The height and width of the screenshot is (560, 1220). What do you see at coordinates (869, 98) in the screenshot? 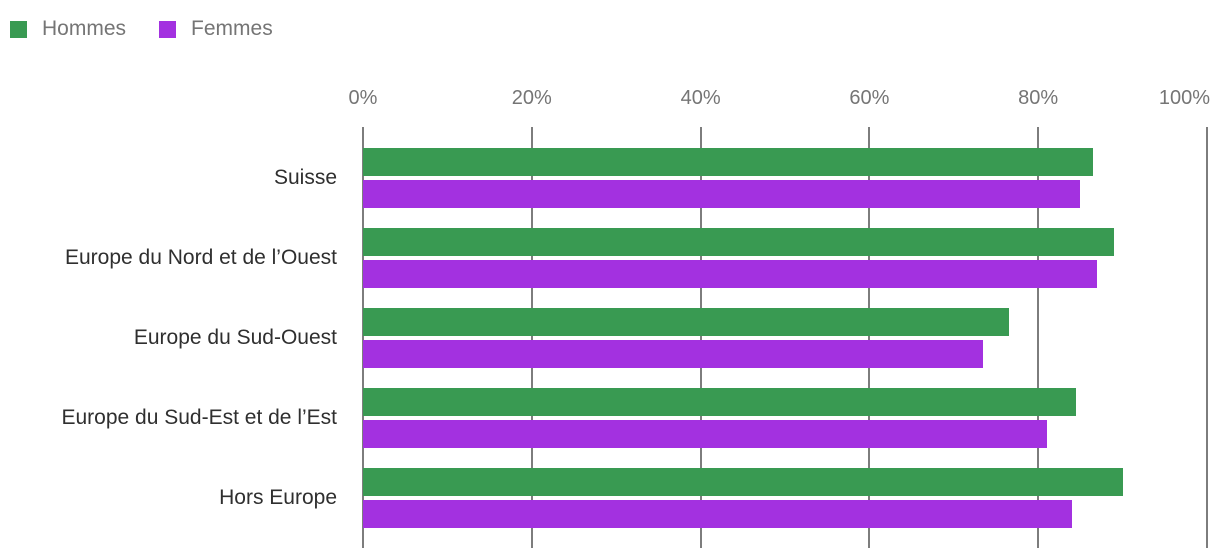
I see `x-tick-label: 60%` at bounding box center [869, 98].